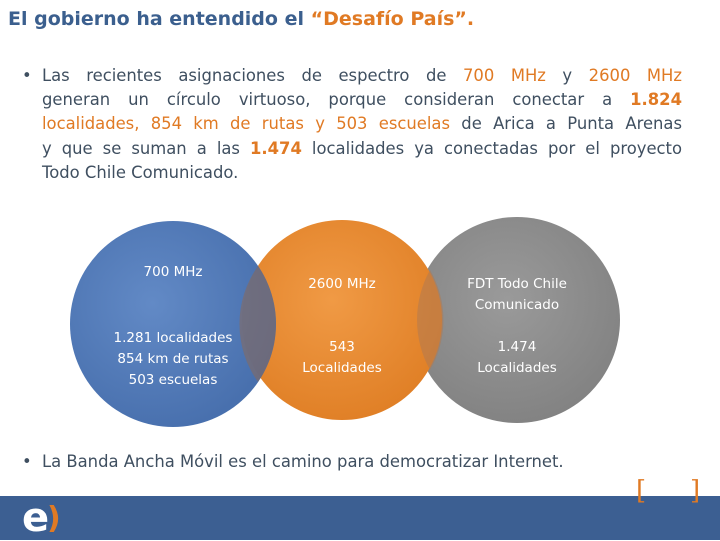 The width and height of the screenshot is (720, 541). I want to click on title-quote: “Desafío País”., so click(392, 19).